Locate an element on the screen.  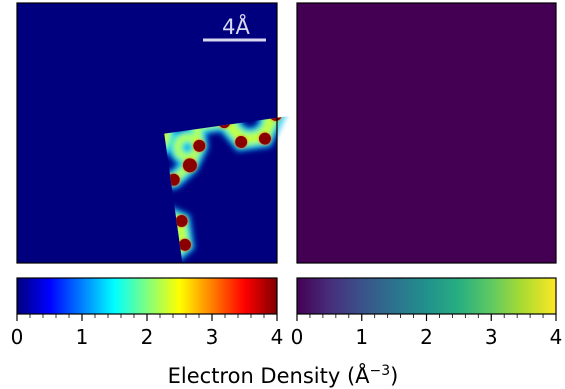
jet-colorbar-ticks: 0 1 2 3 4 is located at coordinates (147, 331).